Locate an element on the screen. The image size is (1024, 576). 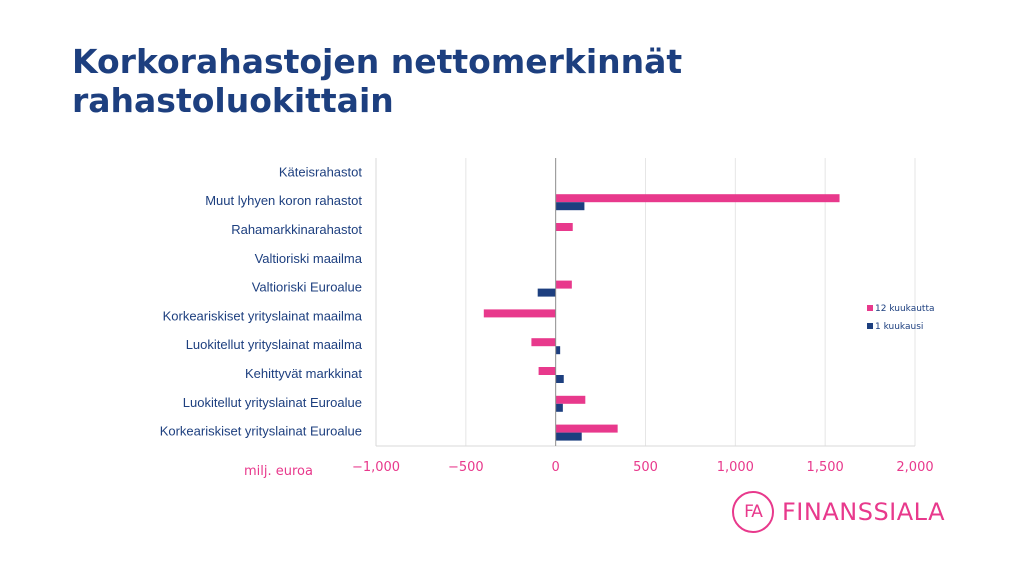
category-label: Käteisrahastot is located at coordinates (320, 171).